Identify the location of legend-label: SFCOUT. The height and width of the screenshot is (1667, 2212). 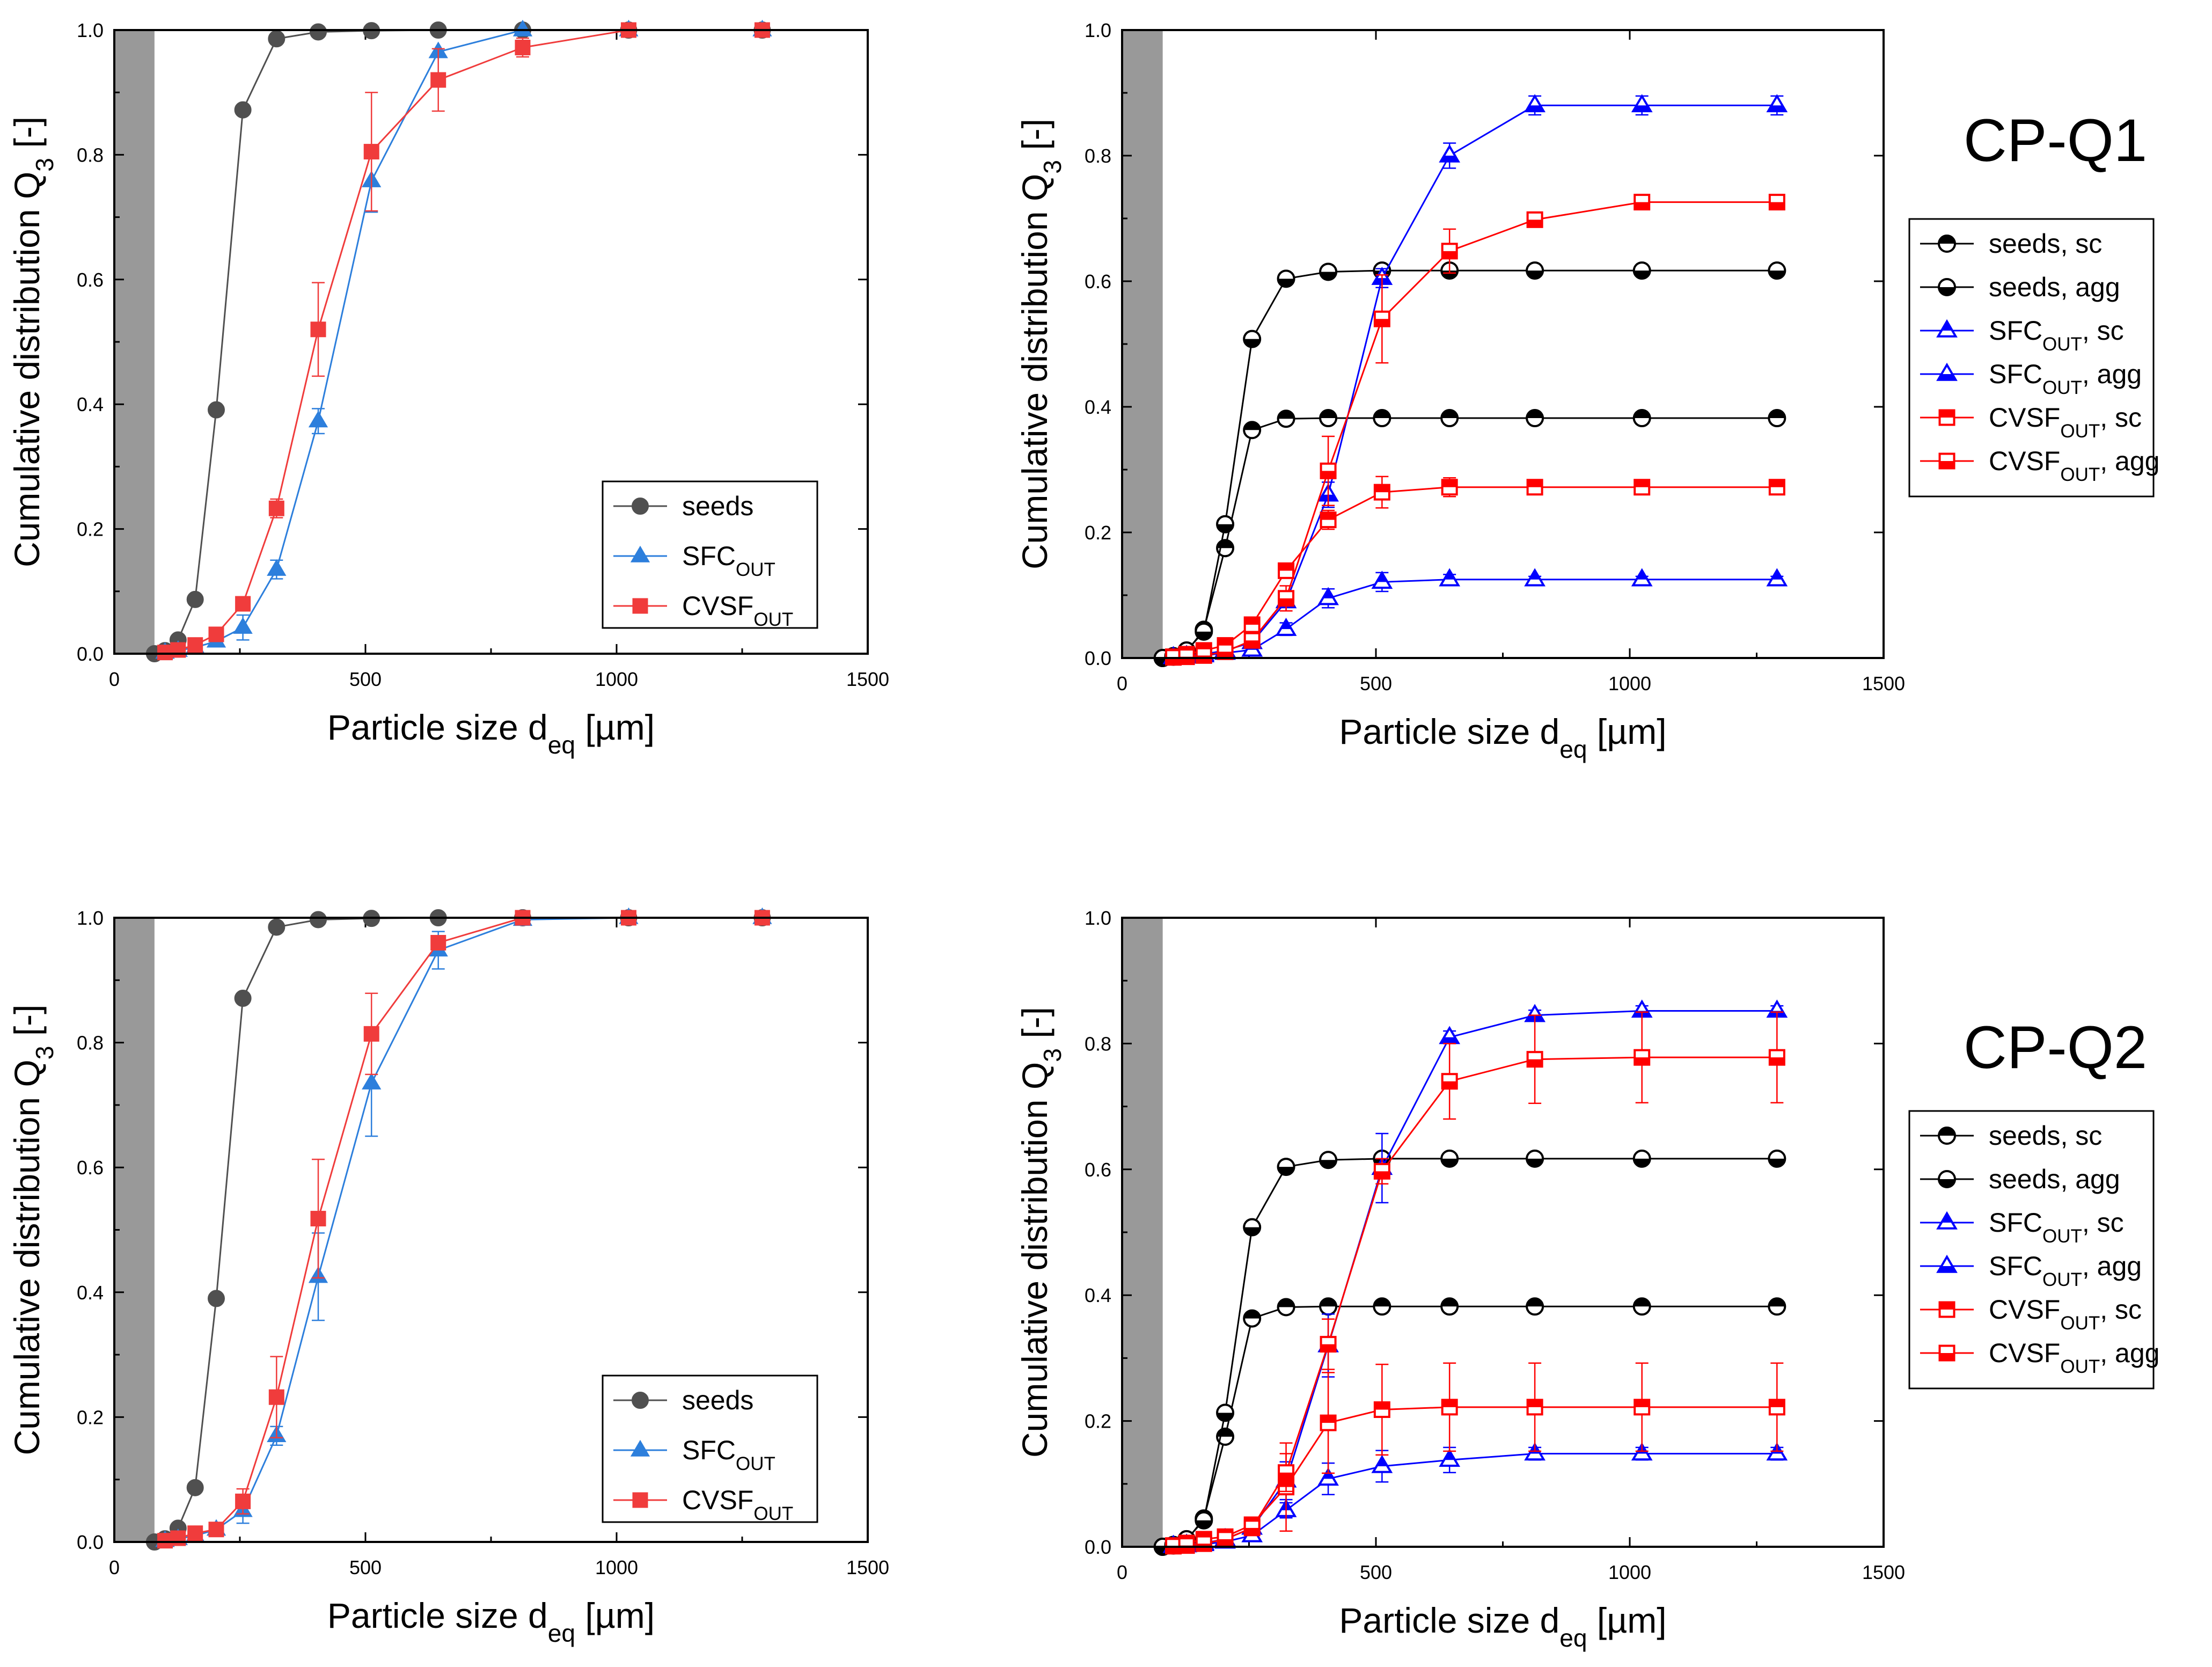
(729, 560).